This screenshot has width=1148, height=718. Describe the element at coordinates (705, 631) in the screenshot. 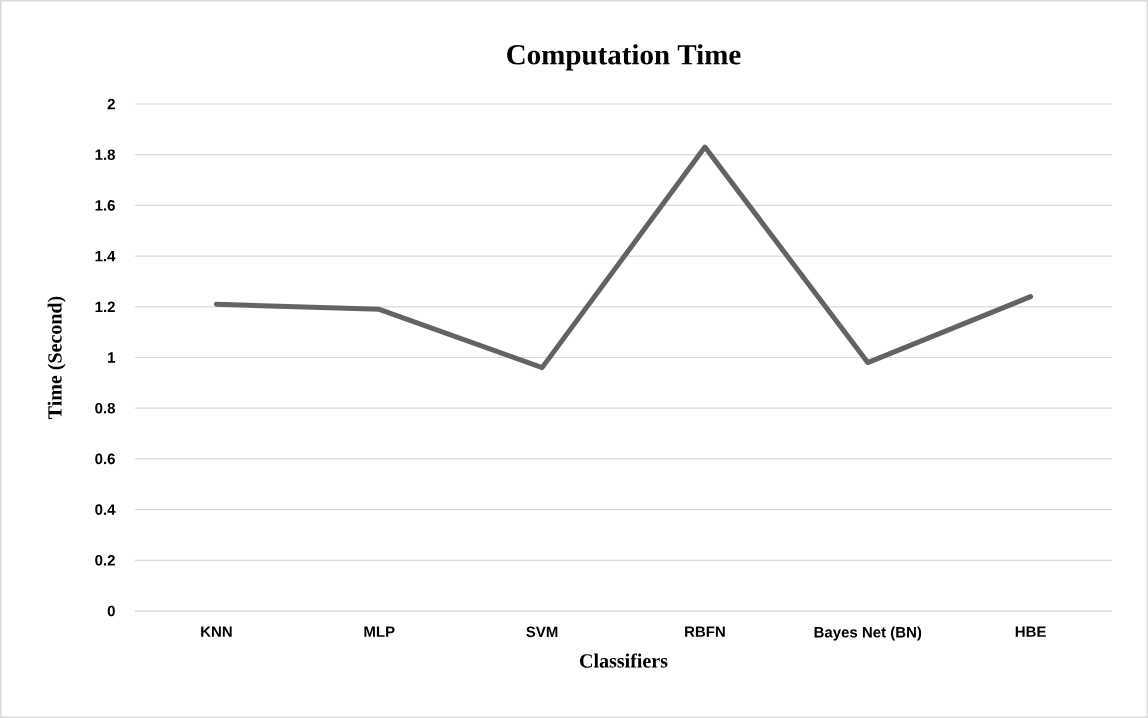

I see `x-tick-label: RBFN` at that location.